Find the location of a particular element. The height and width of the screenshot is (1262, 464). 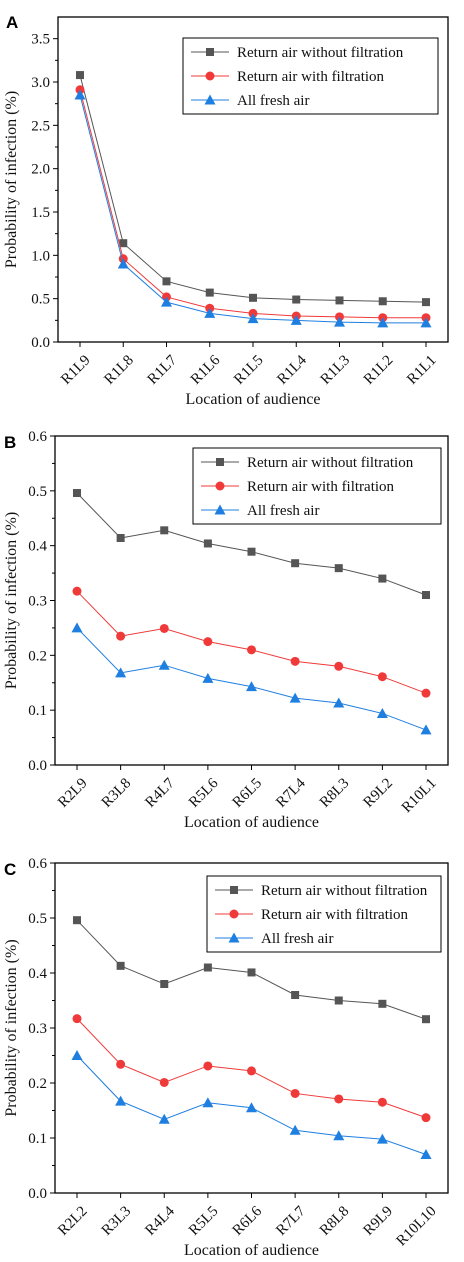

x-tick-label: R1L9 is located at coordinates (75, 369).